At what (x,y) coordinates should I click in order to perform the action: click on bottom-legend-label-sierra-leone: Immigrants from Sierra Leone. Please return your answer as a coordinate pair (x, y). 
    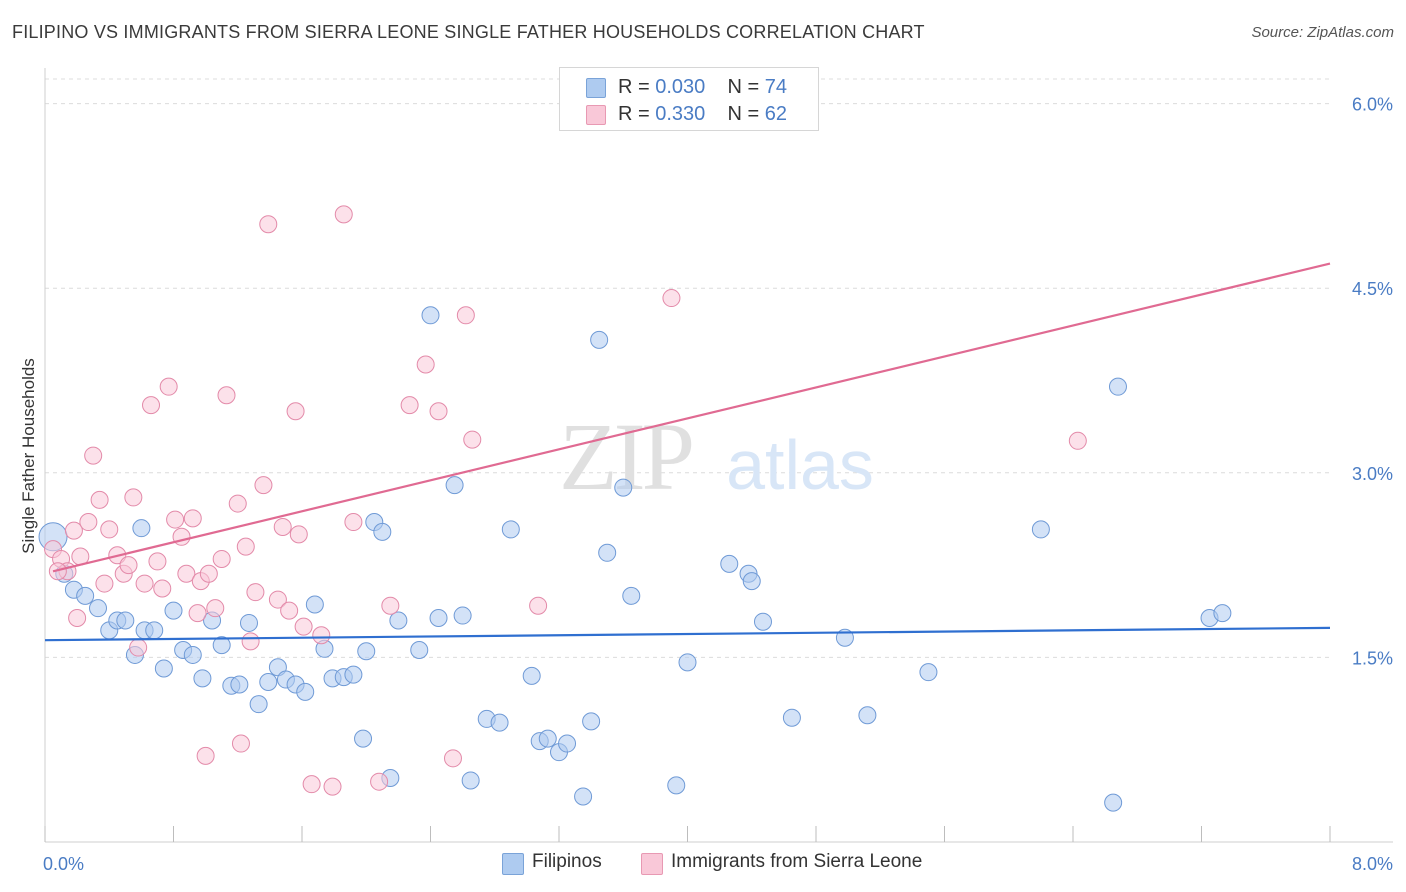
    Looking at the image, I should click on (797, 861).